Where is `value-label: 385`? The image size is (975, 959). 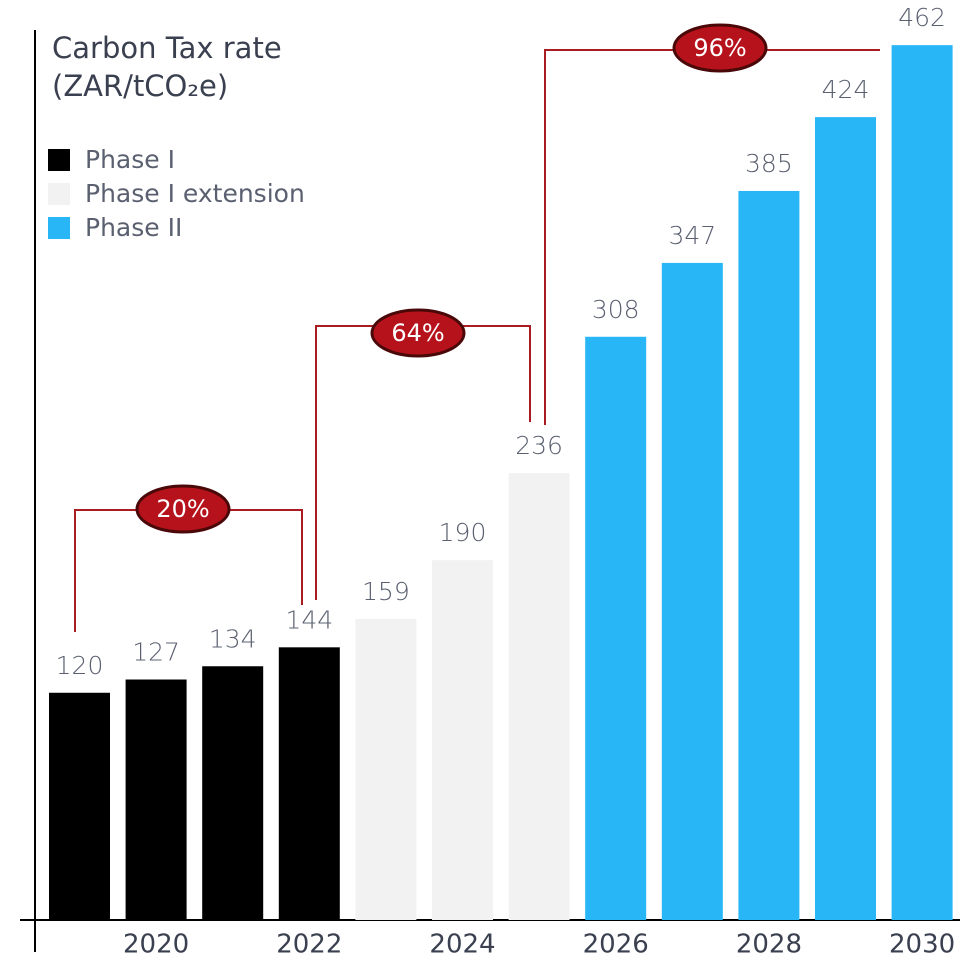 value-label: 385 is located at coordinates (769, 163).